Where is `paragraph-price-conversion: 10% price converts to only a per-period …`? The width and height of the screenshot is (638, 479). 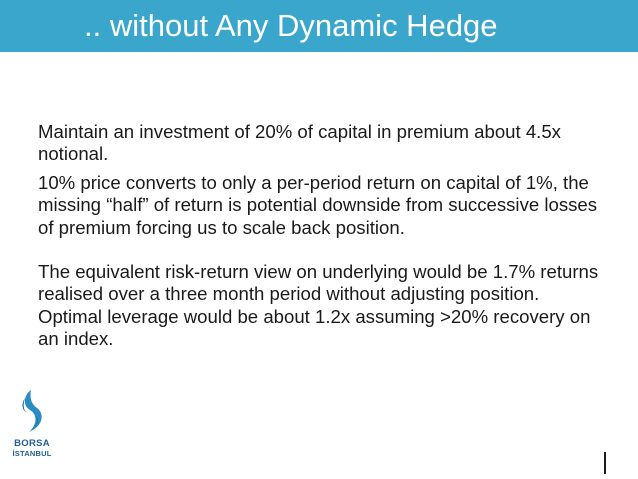
paragraph-price-conversion: 10% price converts to only a per-period … is located at coordinates (318, 204).